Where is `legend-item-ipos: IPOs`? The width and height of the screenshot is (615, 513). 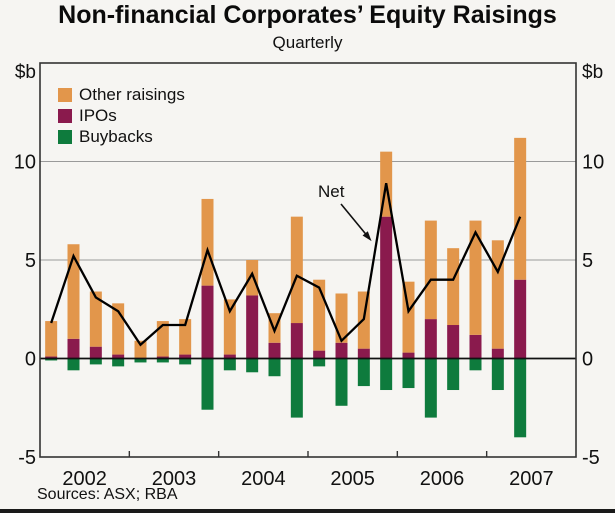 legend-item-ipos: IPOs is located at coordinates (121, 115).